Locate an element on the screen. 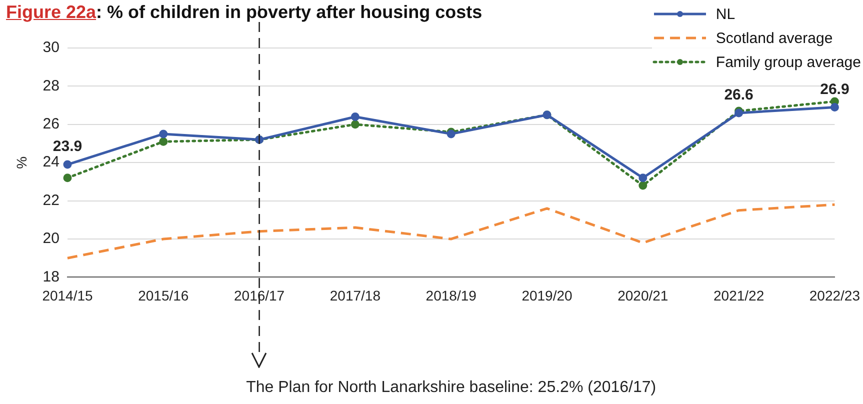  x-tick-label: 2021/22 is located at coordinates (738, 295).